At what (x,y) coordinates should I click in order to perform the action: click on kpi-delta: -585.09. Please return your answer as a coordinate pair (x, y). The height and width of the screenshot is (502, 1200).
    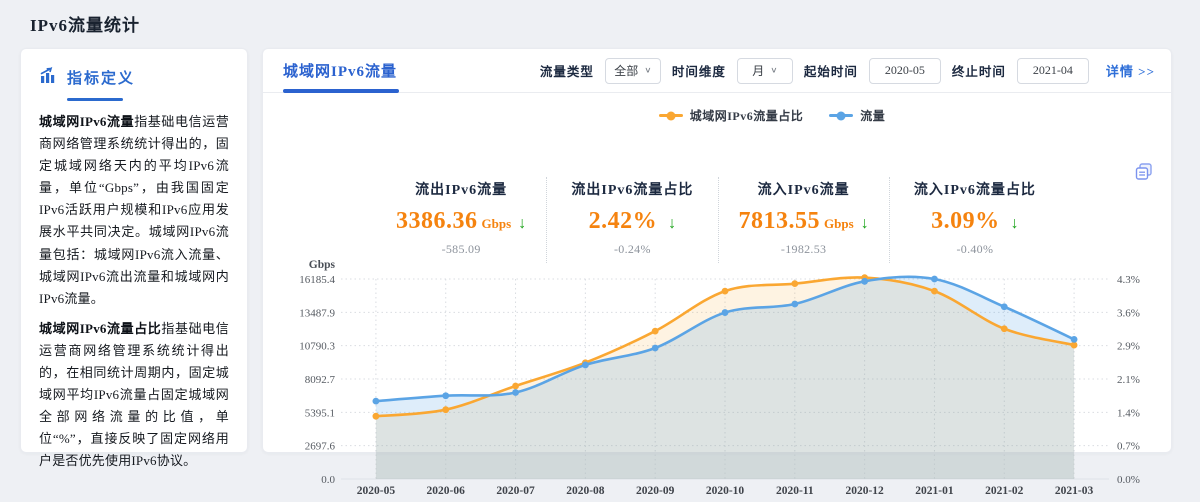
    Looking at the image, I should click on (461, 249).